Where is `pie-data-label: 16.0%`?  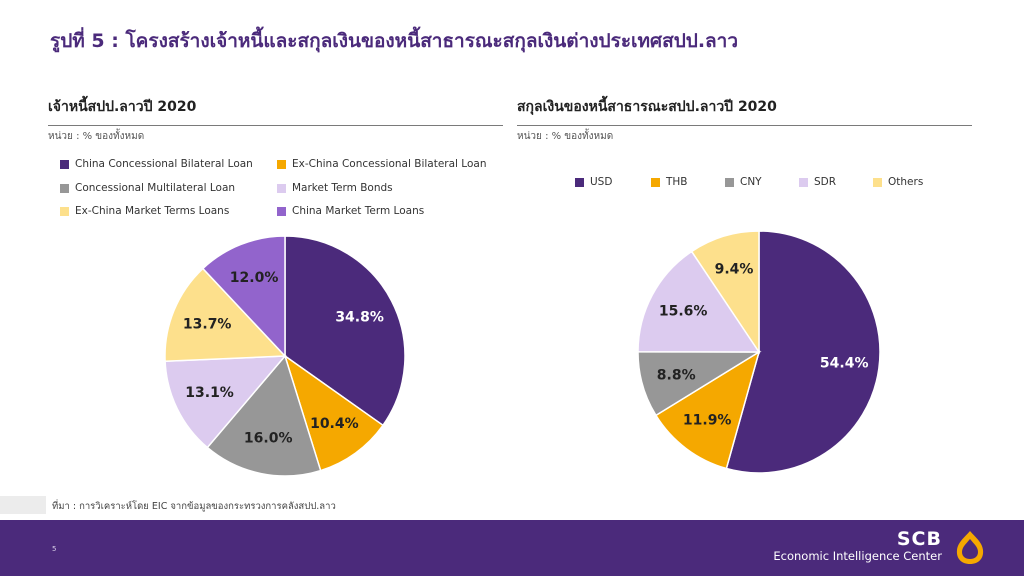
pie-data-label: 16.0% is located at coordinates (268, 438).